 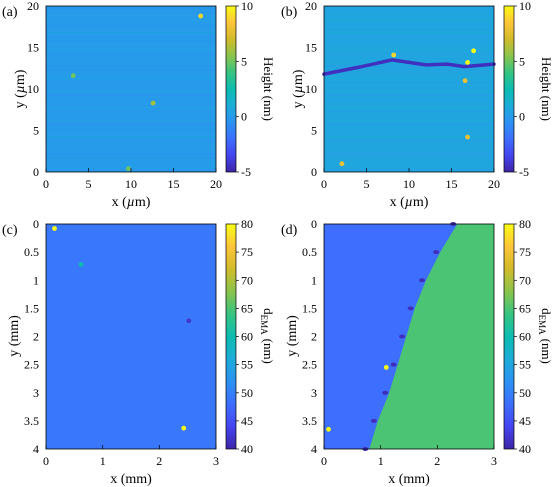 What do you see at coordinates (289, 12) in the screenshot?
I see `panel-label-b: (b)` at bounding box center [289, 12].